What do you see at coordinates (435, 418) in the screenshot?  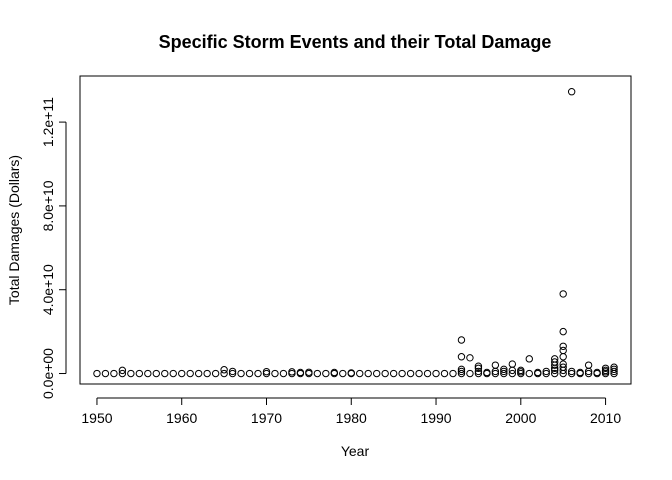 I see `x-tick-label: 1990` at bounding box center [435, 418].